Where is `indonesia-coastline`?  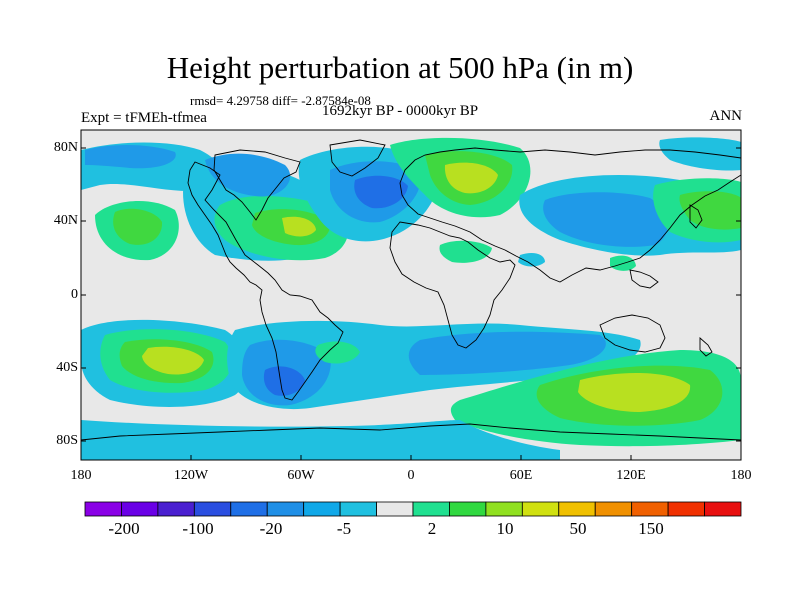 indonesia-coastline is located at coordinates (644, 279).